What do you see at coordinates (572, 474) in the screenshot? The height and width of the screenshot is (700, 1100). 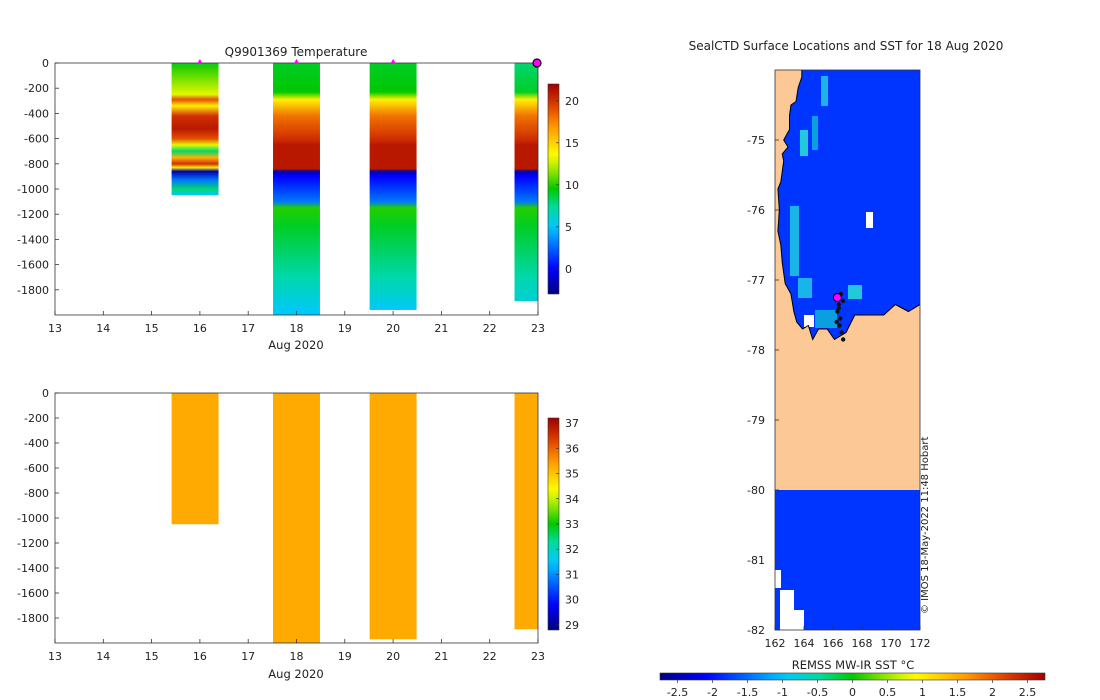 I see `colorbar-tick-label: 35` at bounding box center [572, 474].